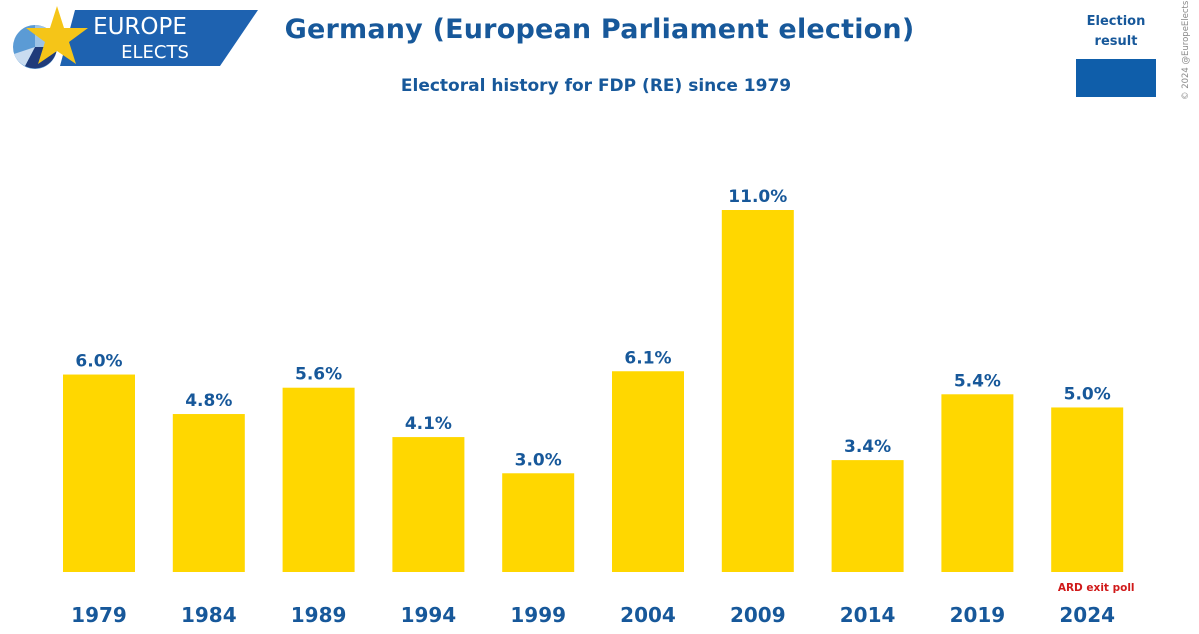 Image resolution: width=1199 pixels, height=634 pixels. Describe the element at coordinates (99, 473) in the screenshot. I see `bar-1979` at that location.